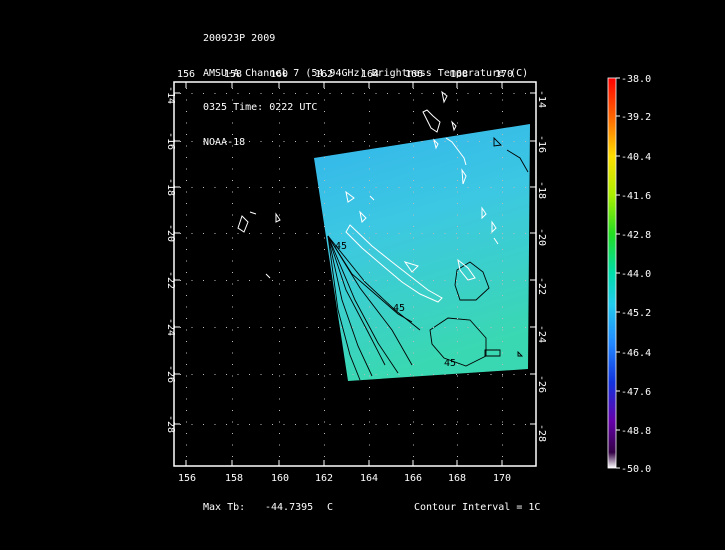 The height and width of the screenshot is (550, 725). I want to click on satellite-line: NOAA-18, so click(224, 142).